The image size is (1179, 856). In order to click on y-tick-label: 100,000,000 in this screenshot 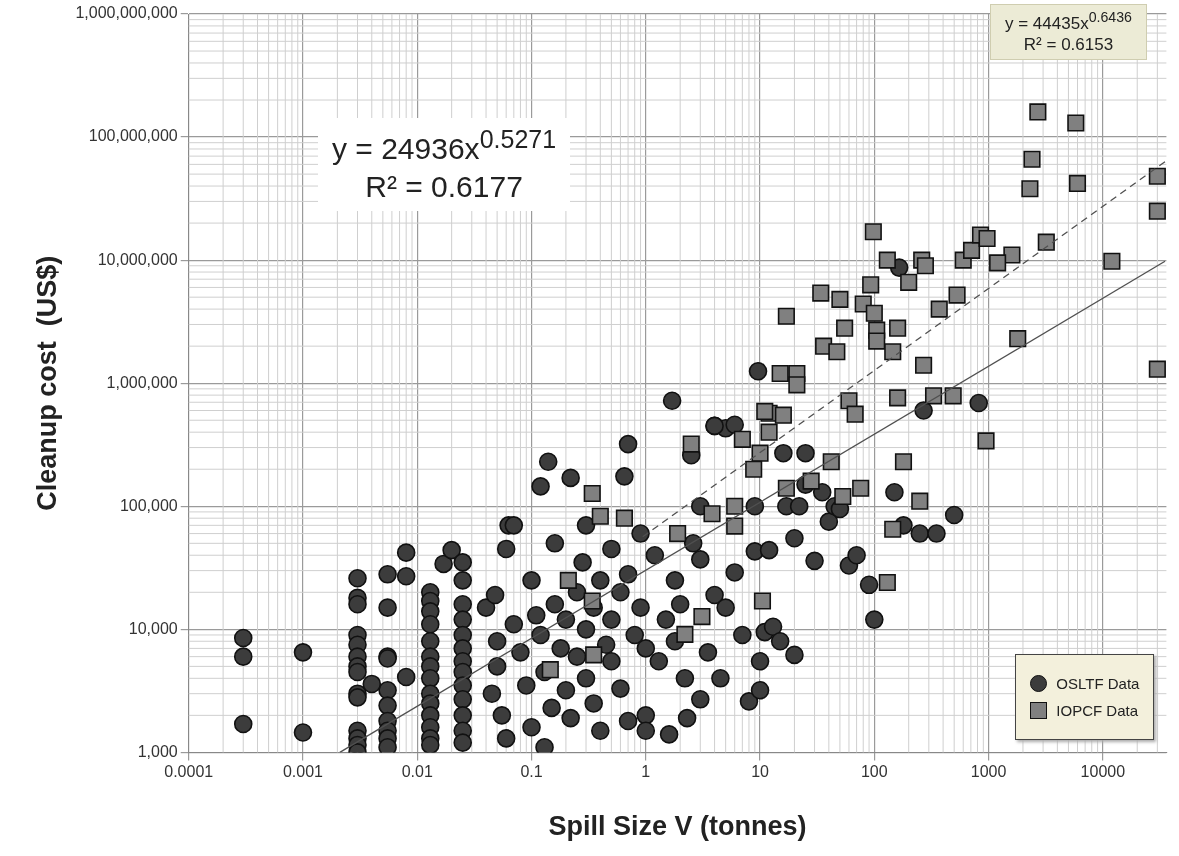, I will do `click(133, 136)`.